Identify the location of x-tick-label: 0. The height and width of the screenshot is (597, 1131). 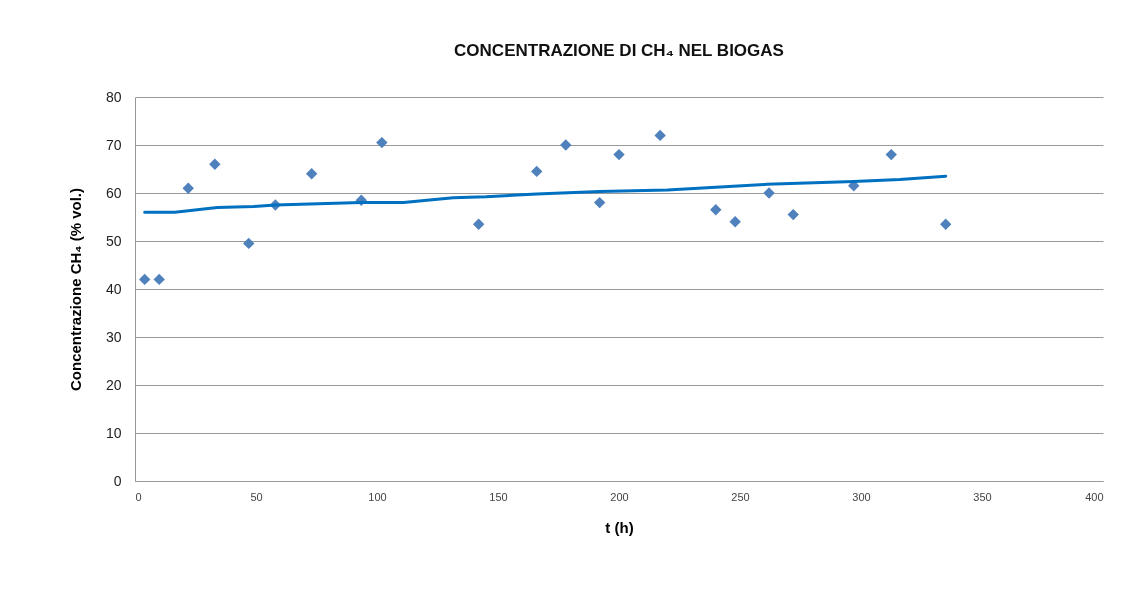
(138, 496).